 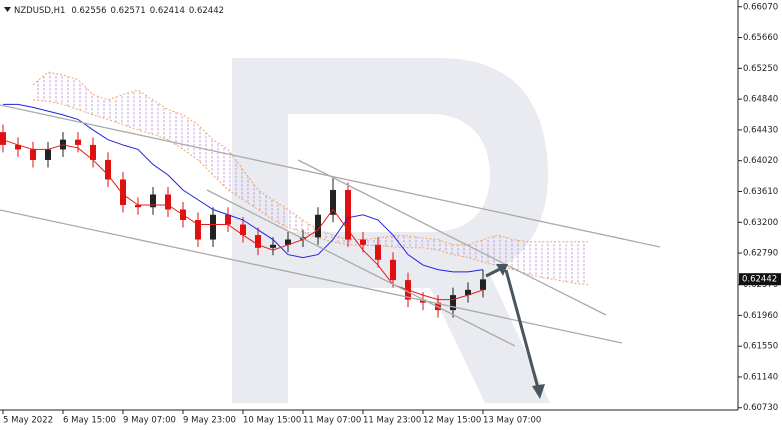 I want to click on y-tick-label: 0.65660, so click(x=760, y=38).